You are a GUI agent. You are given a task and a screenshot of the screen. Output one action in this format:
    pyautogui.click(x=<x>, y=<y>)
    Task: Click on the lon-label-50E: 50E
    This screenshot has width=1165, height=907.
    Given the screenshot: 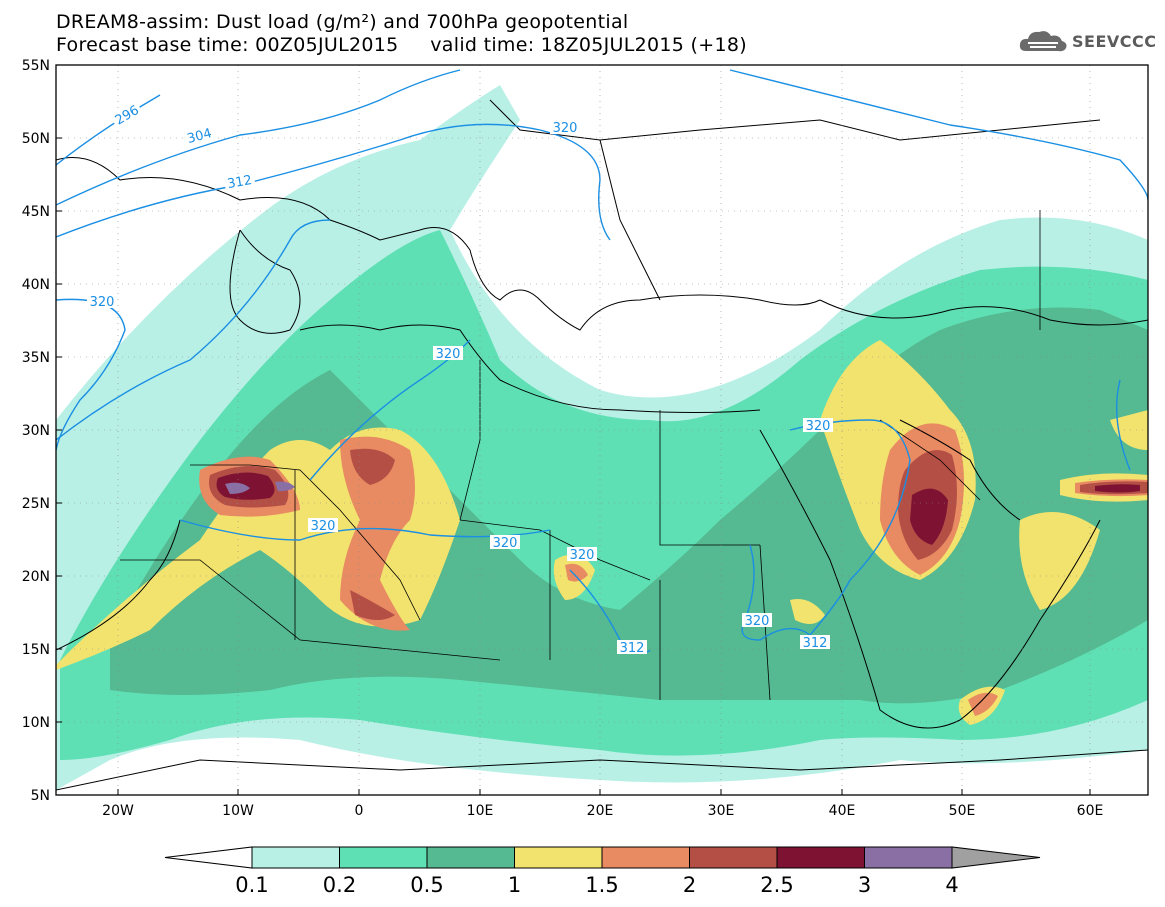 What is the action you would take?
    pyautogui.click(x=962, y=811)
    